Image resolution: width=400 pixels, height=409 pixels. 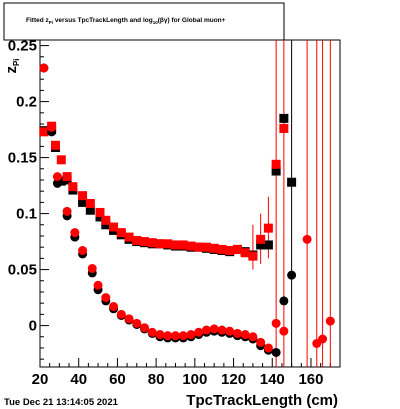 What do you see at coordinates (103, 20) in the screenshot?
I see `title-middle: versus TpcTrackLength and log` at bounding box center [103, 20].